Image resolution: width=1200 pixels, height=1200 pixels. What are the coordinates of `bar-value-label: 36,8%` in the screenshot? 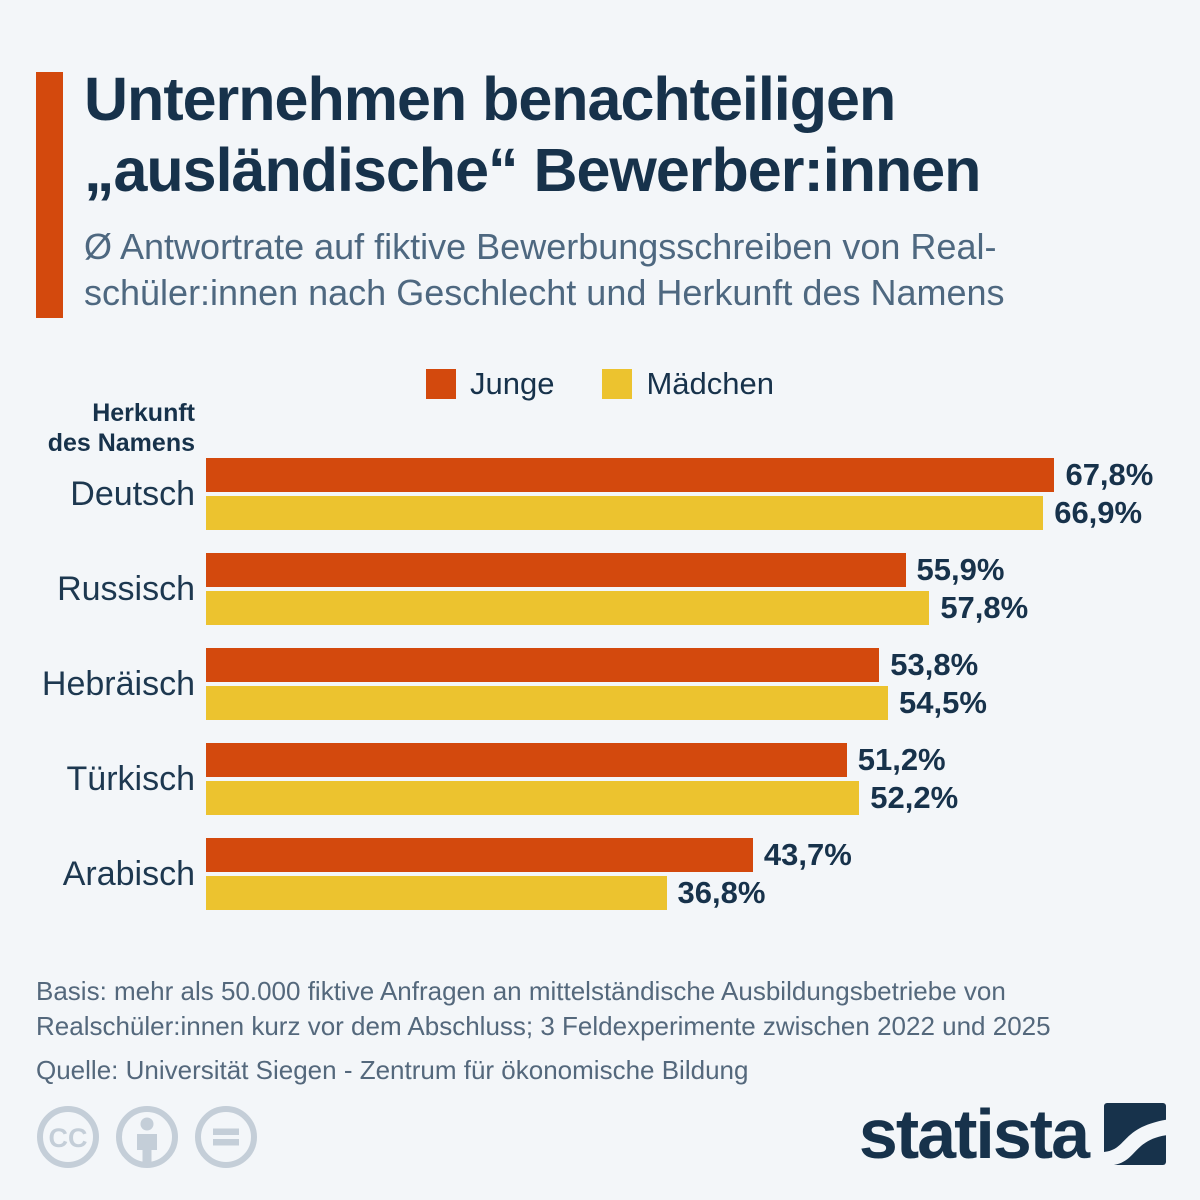 It's located at (721, 892).